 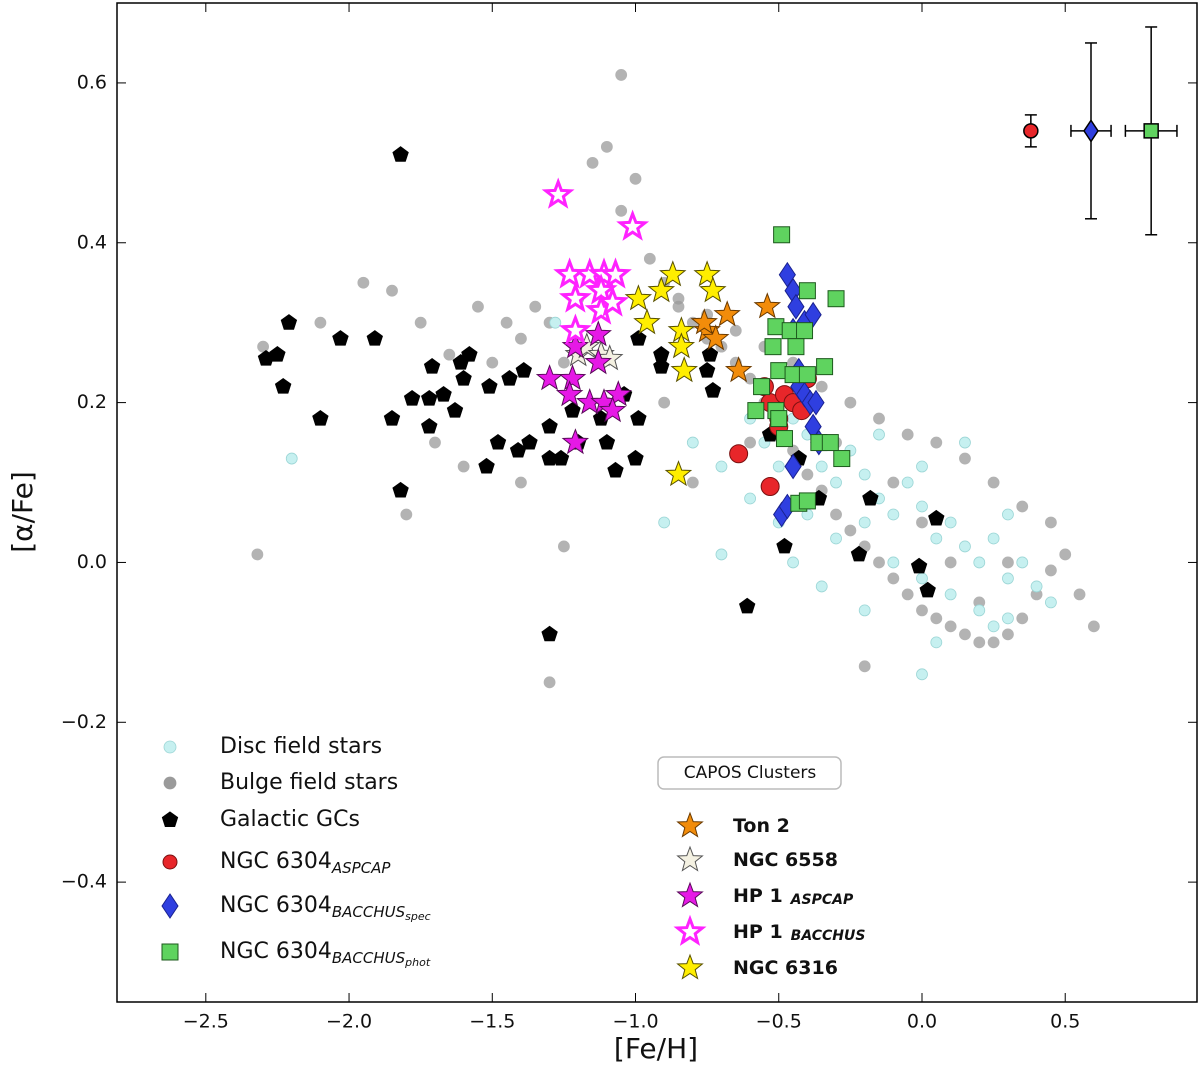 I want to click on legend-title: CAPOS Clusters, so click(x=750, y=773).